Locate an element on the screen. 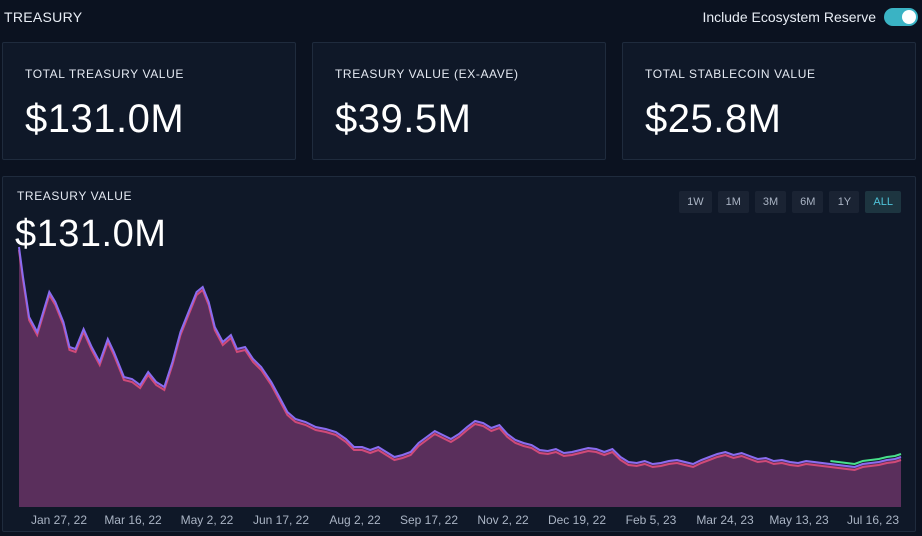 This screenshot has height=536, width=922. range-button-1w: 1W is located at coordinates (695, 202).